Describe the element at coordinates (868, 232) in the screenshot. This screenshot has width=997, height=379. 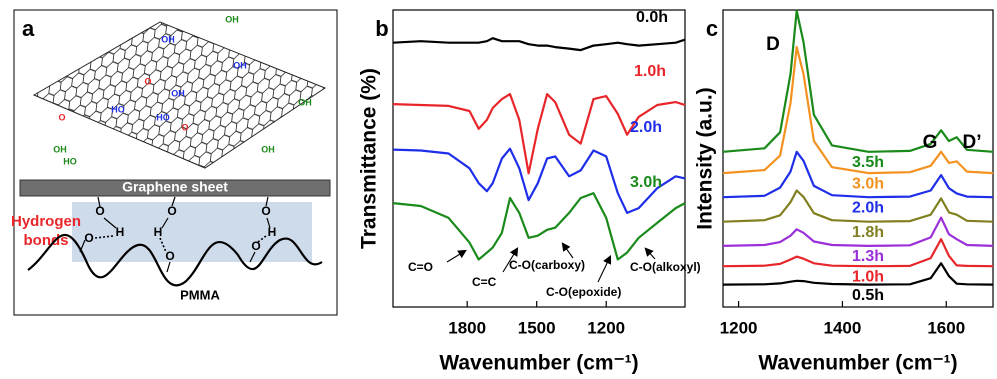
I see `series-label: 1.8h` at that location.